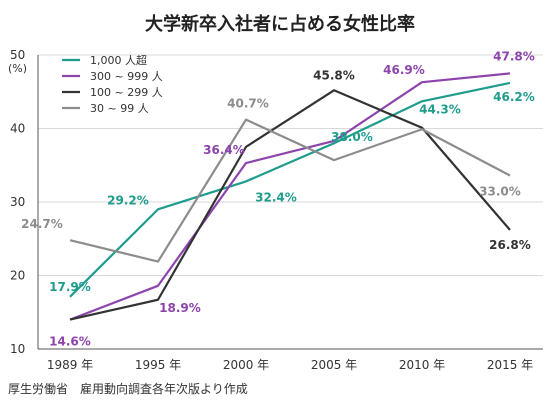  What do you see at coordinates (128, 389) in the screenshot?
I see `source-note: 厚生労働省 雇用動向調査各年次版より作成` at bounding box center [128, 389].